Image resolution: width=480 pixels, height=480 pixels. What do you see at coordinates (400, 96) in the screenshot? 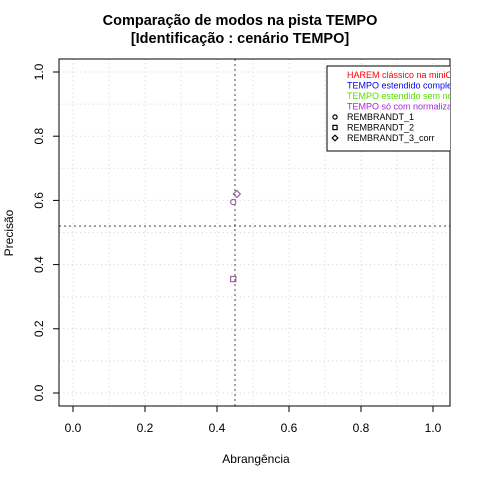
I see `legend-mode-label: TEMPO estendido sem no` at bounding box center [400, 96].